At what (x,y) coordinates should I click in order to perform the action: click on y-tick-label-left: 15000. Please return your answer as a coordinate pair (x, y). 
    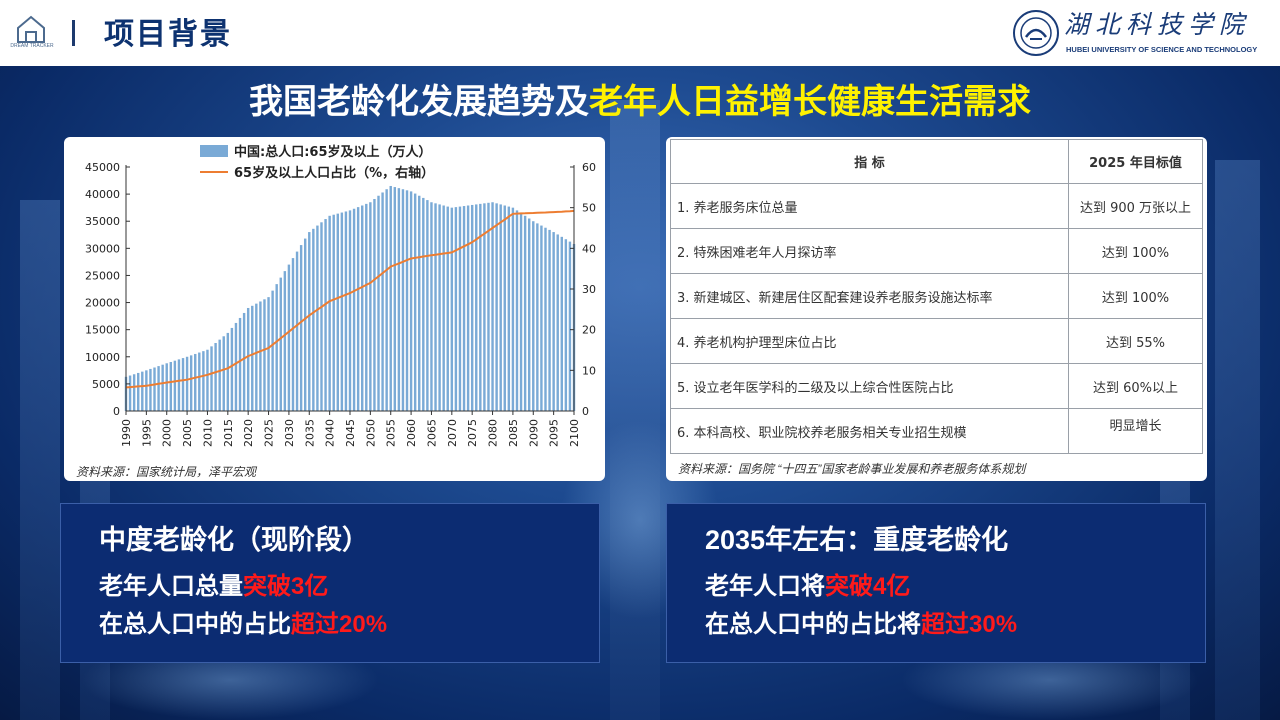
    Looking at the image, I should click on (102, 330).